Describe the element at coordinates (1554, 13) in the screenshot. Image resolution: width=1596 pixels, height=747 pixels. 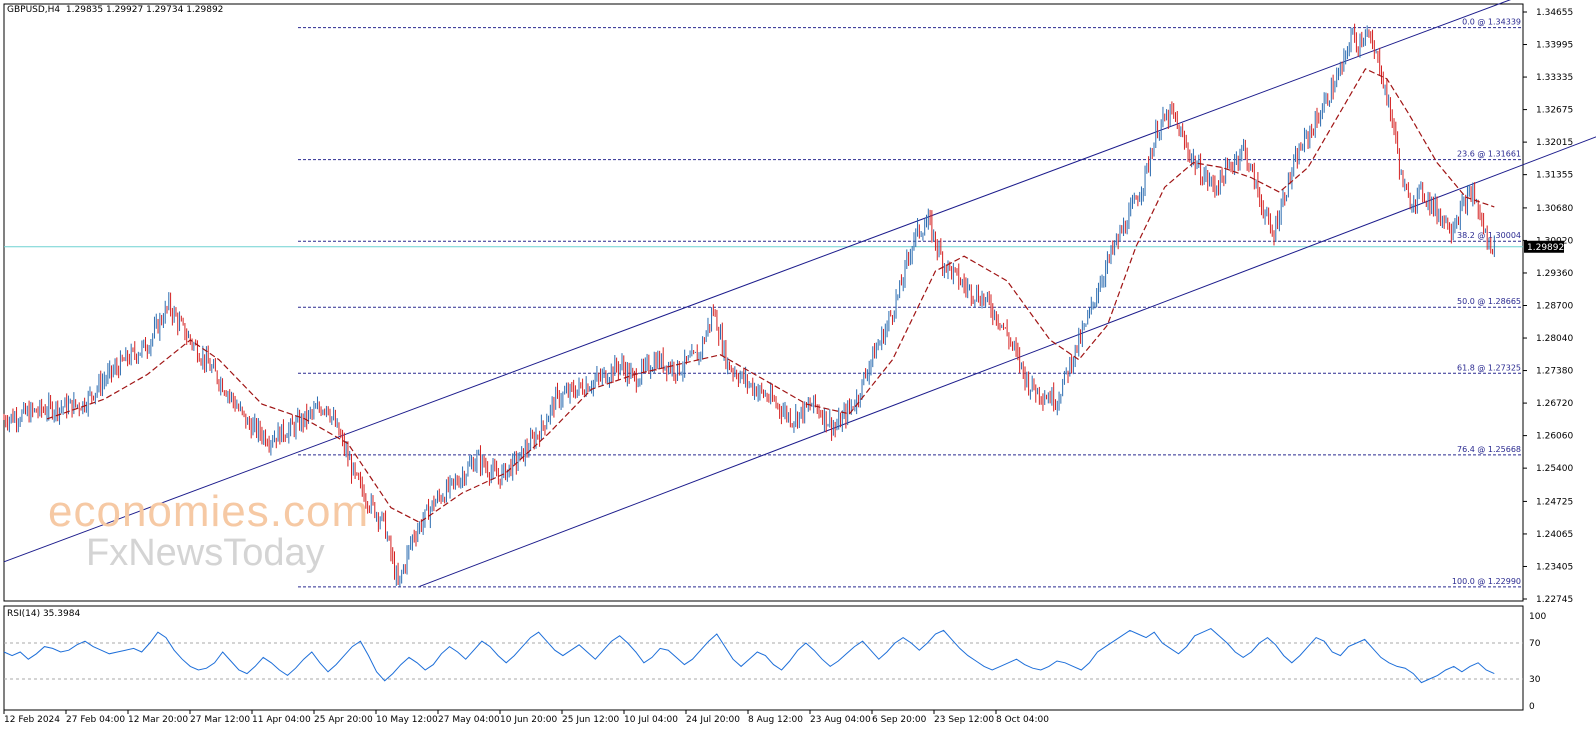
I see `y-tick-label: 1.34655` at that location.